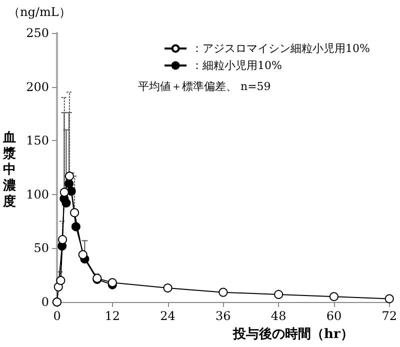  Describe the element at coordinates (57, 316) in the screenshot. I see `x-tick-label: 0` at that location.